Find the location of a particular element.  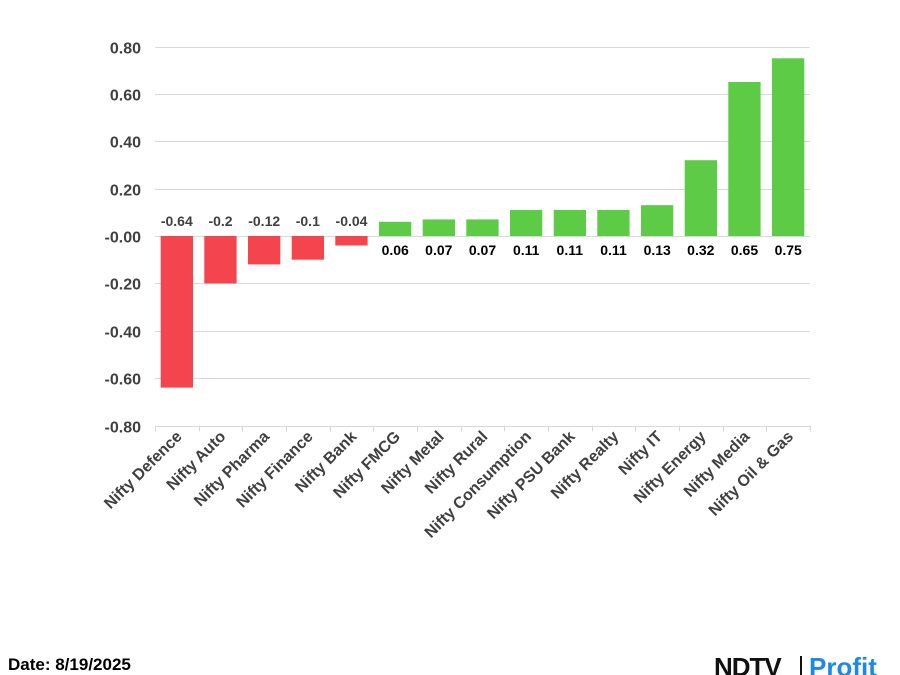

data-label: 0.75 is located at coordinates (788, 250).